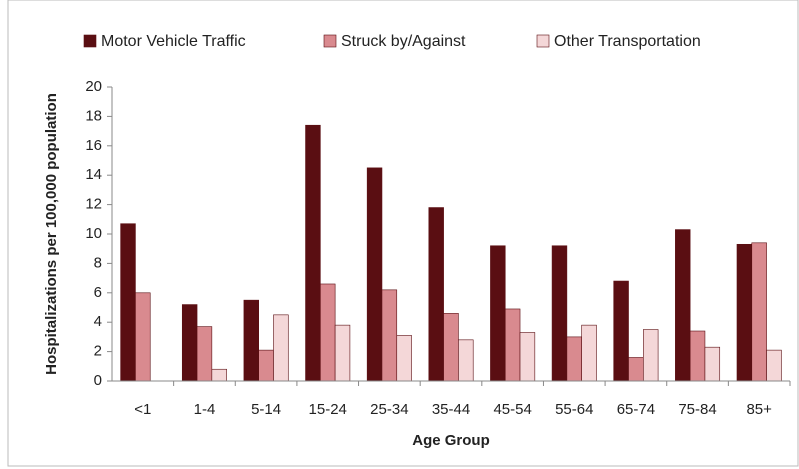 Image resolution: width=799 pixels, height=469 pixels. Describe the element at coordinates (451, 409) in the screenshot. I see `x-tick-label: 35-44` at that location.